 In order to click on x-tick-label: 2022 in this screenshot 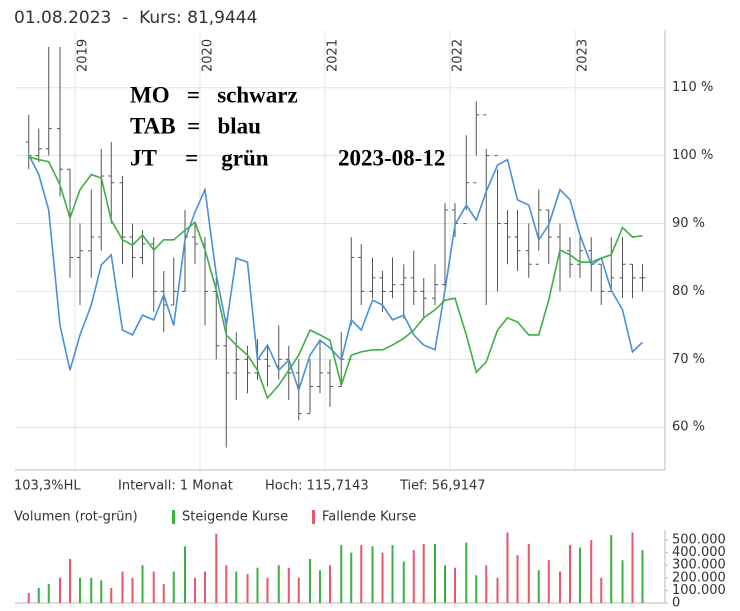, I will do `click(458, 55)`.